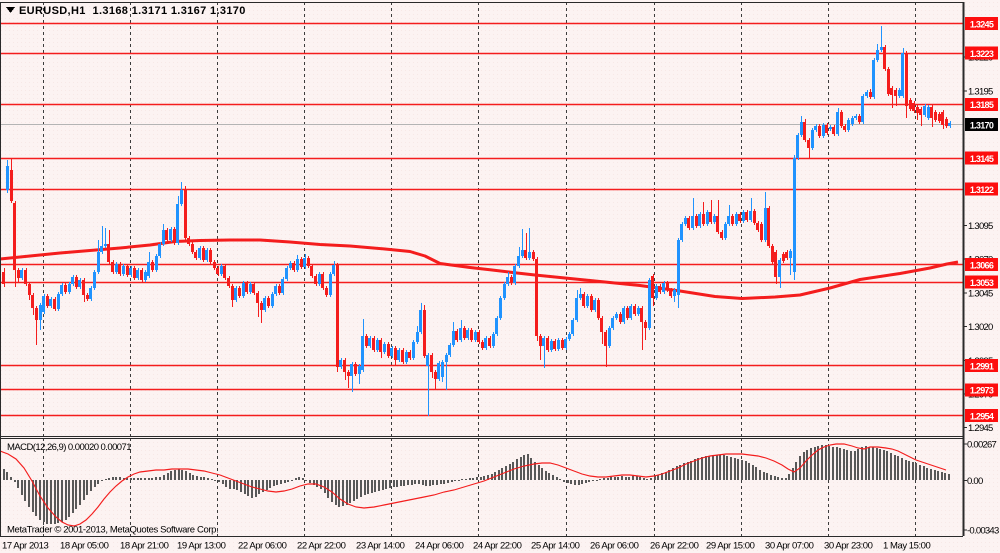 This screenshot has height=553, width=1000. What do you see at coordinates (674, 546) in the screenshot?
I see `svg-text: 26 Apr 22:00` at bounding box center [674, 546].